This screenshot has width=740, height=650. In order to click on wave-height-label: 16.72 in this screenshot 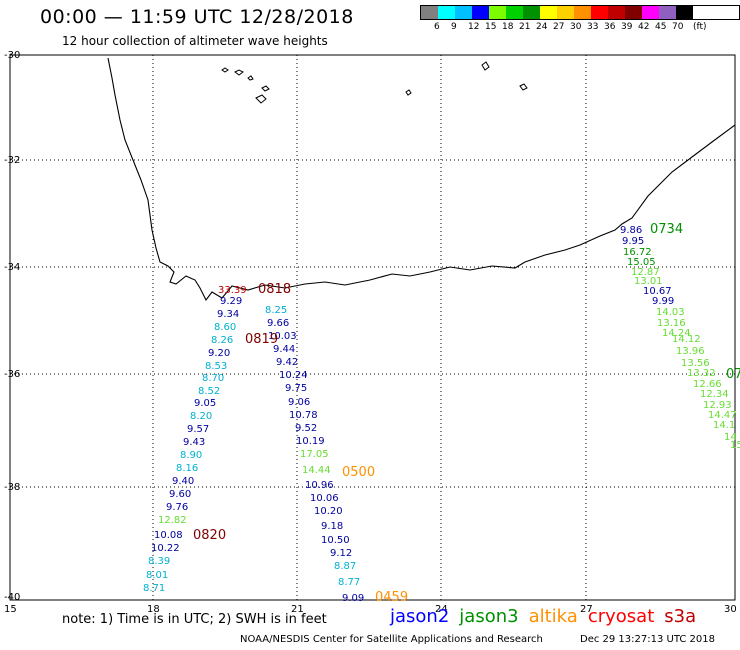, I will do `click(637, 252)`.